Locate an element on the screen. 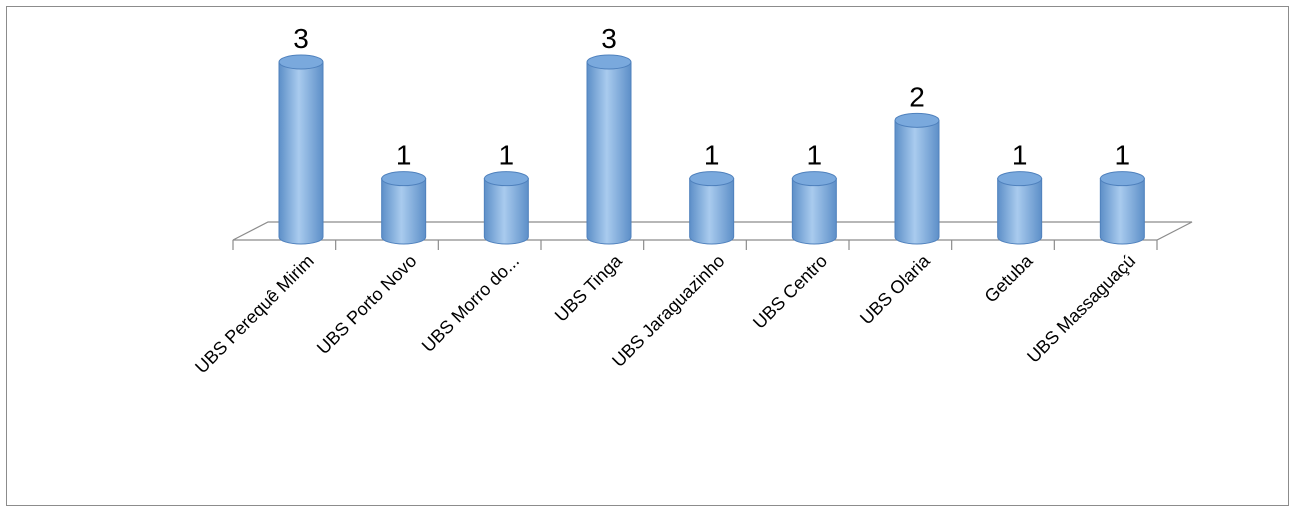 The image size is (1295, 512). category-label: Getuba is located at coordinates (1009, 278).